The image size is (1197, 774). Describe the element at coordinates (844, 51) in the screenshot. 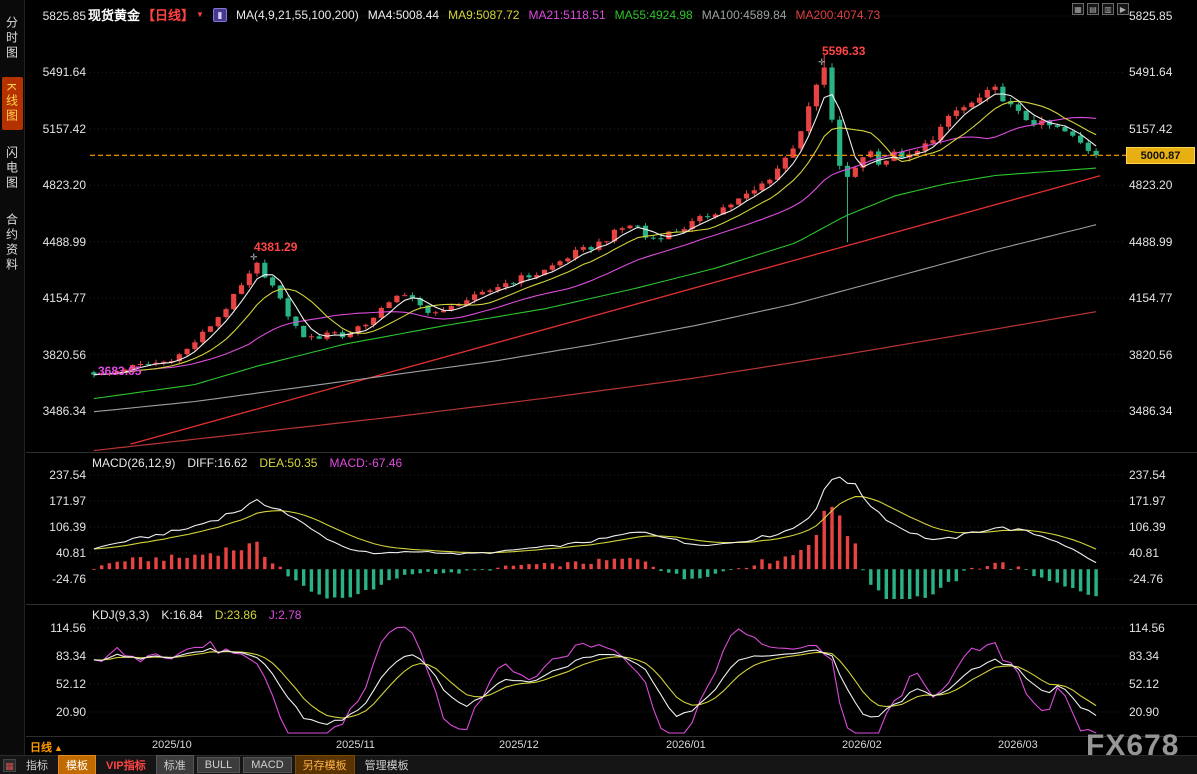

I see `annotation-all-time-high: 5596.33` at that location.